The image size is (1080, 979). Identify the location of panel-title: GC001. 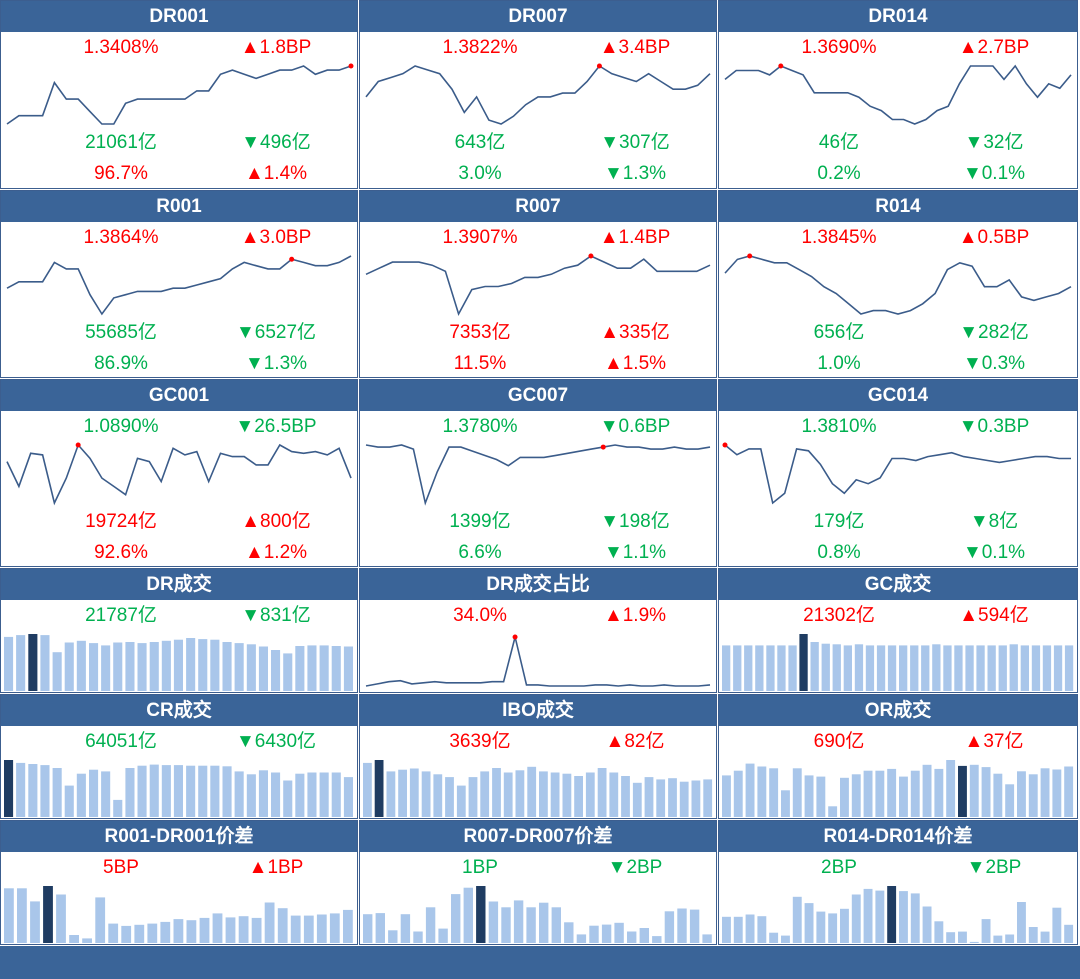
(179, 395).